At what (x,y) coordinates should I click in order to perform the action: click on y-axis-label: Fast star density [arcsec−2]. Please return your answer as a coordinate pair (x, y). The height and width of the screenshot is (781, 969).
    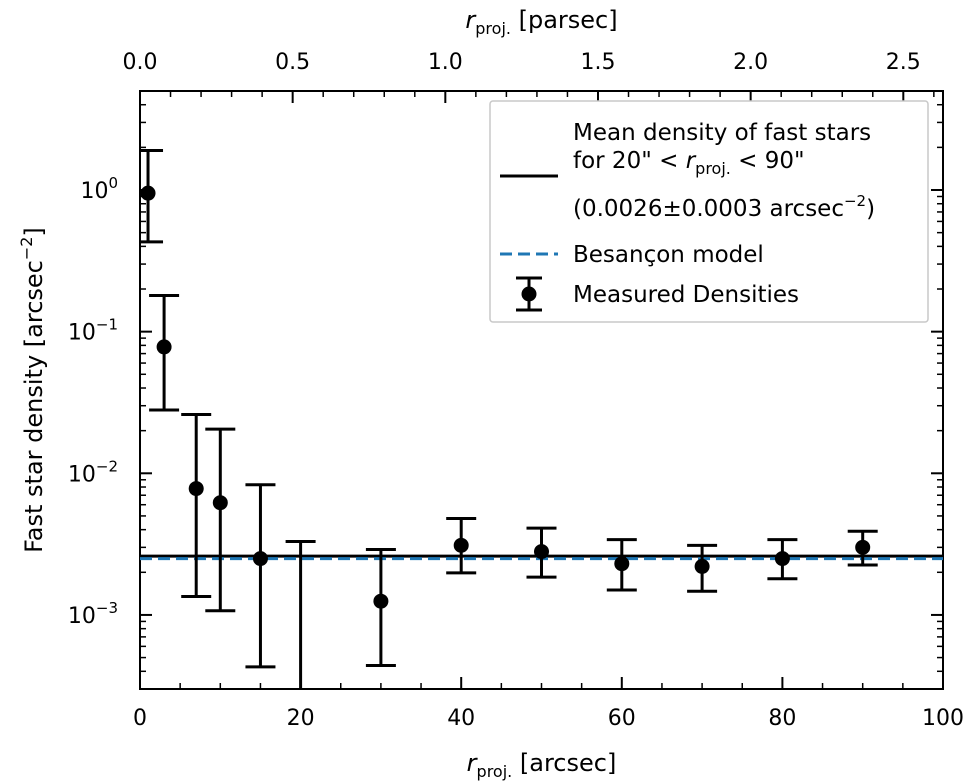
    Looking at the image, I should click on (32, 390).